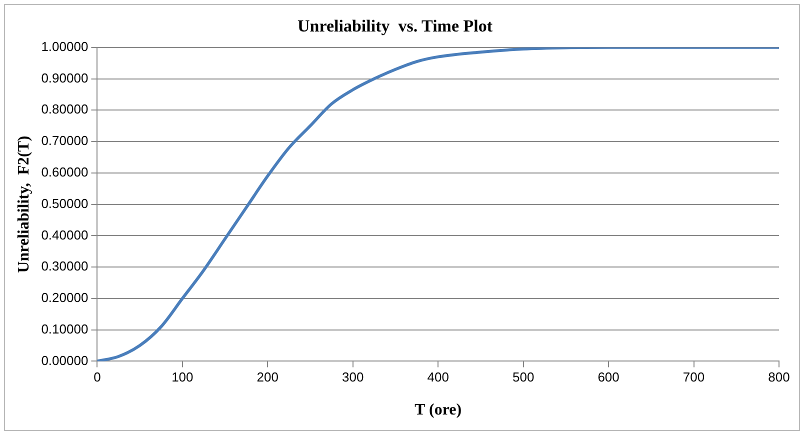  Describe the element at coordinates (779, 377) in the screenshot. I see `x-tick-label: 800` at that location.